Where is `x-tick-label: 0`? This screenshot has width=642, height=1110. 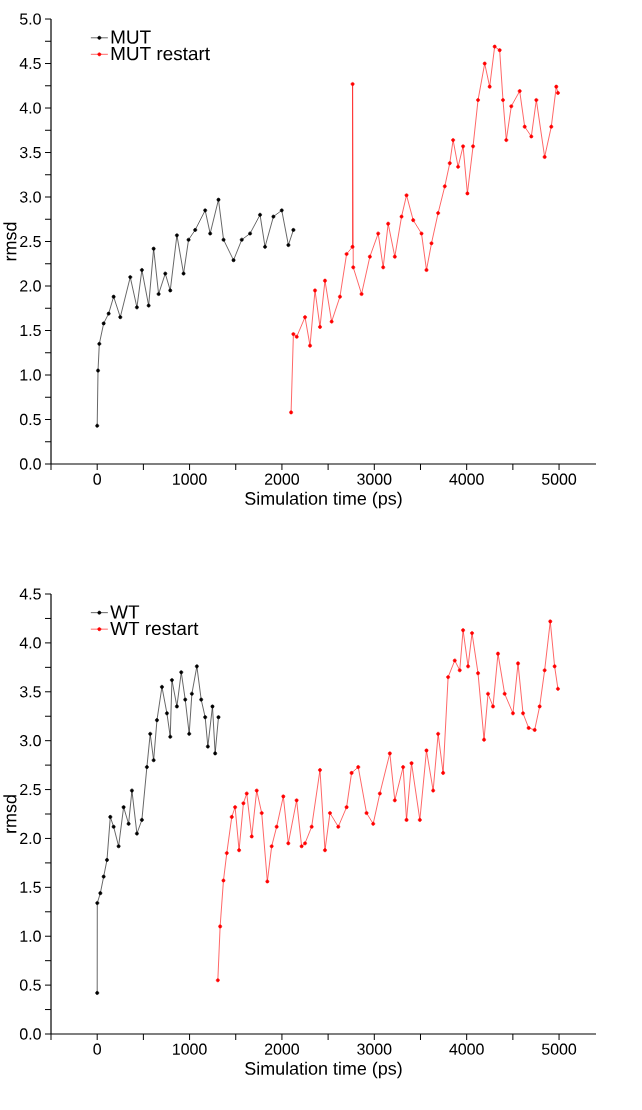
x-tick-label: 0 is located at coordinates (97, 479).